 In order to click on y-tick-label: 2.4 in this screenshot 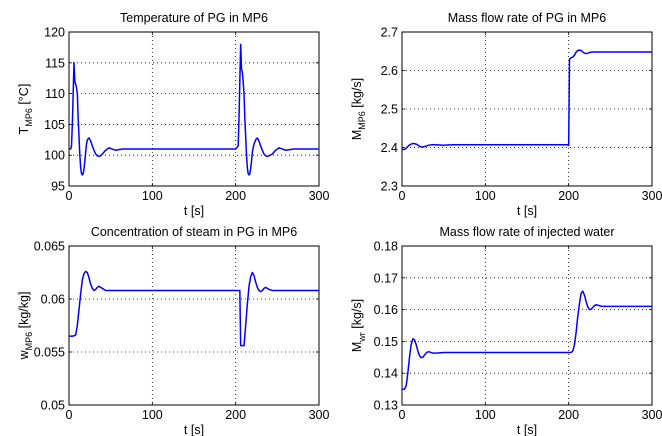, I will do `click(389, 148)`.